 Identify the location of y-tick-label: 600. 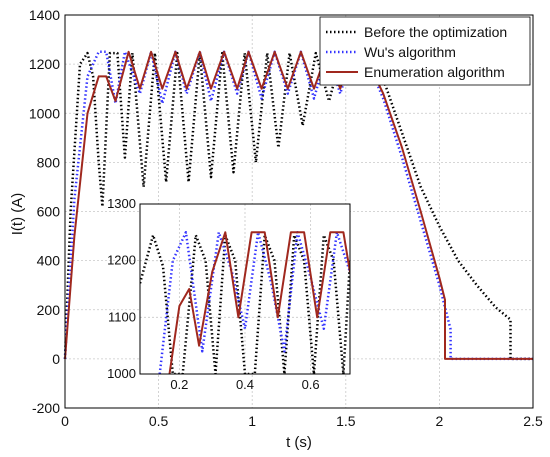
(49, 212).